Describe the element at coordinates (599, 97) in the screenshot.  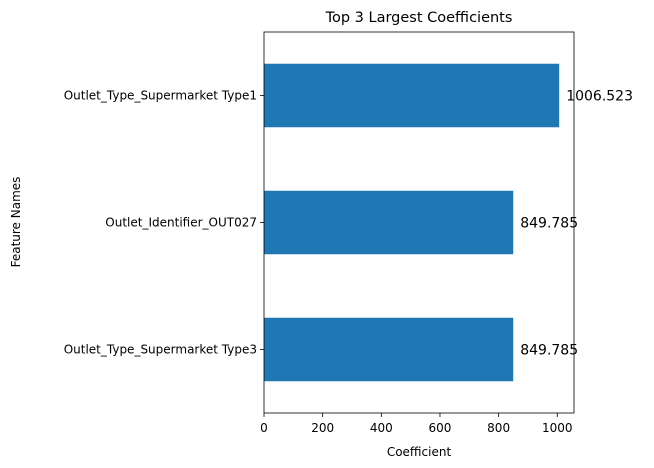
I see `data-label: 1006.523` at that location.